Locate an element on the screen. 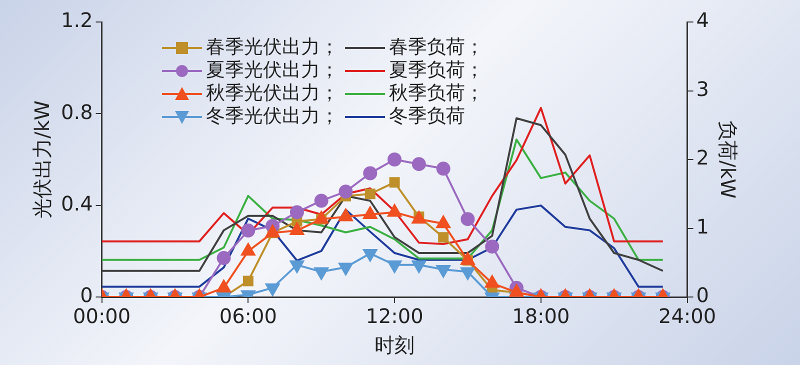 This screenshot has width=800, height=365. x-tick-label: 12:00 is located at coordinates (395, 316).